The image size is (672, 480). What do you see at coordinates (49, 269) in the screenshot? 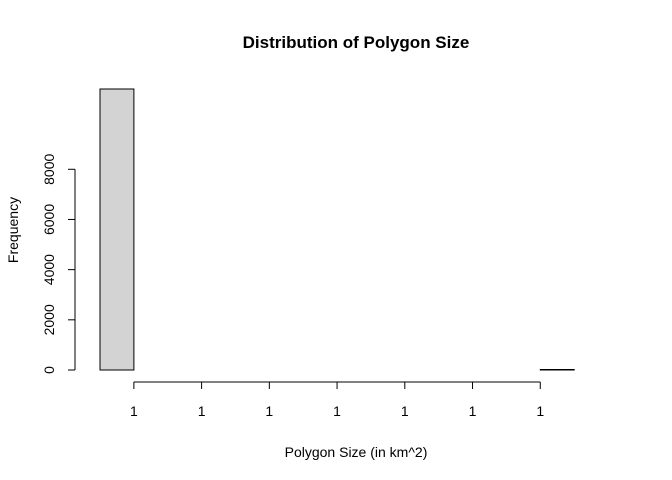
I see `y-tick-label: 4000` at bounding box center [49, 269].